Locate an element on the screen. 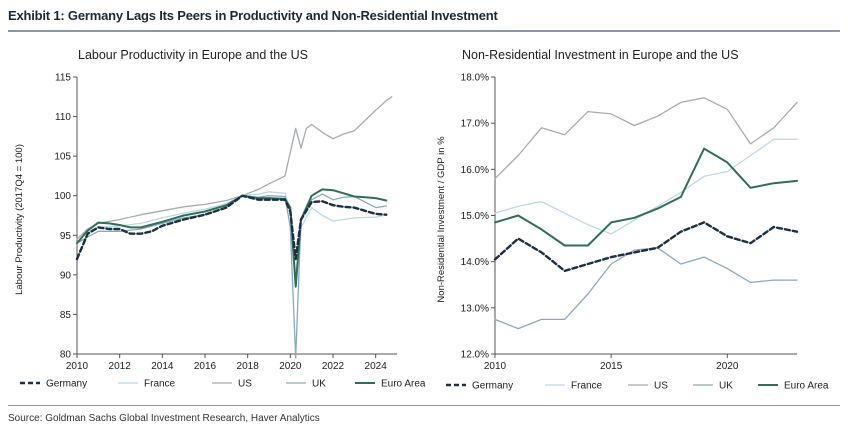  investment-series-euro-area is located at coordinates (646, 197).